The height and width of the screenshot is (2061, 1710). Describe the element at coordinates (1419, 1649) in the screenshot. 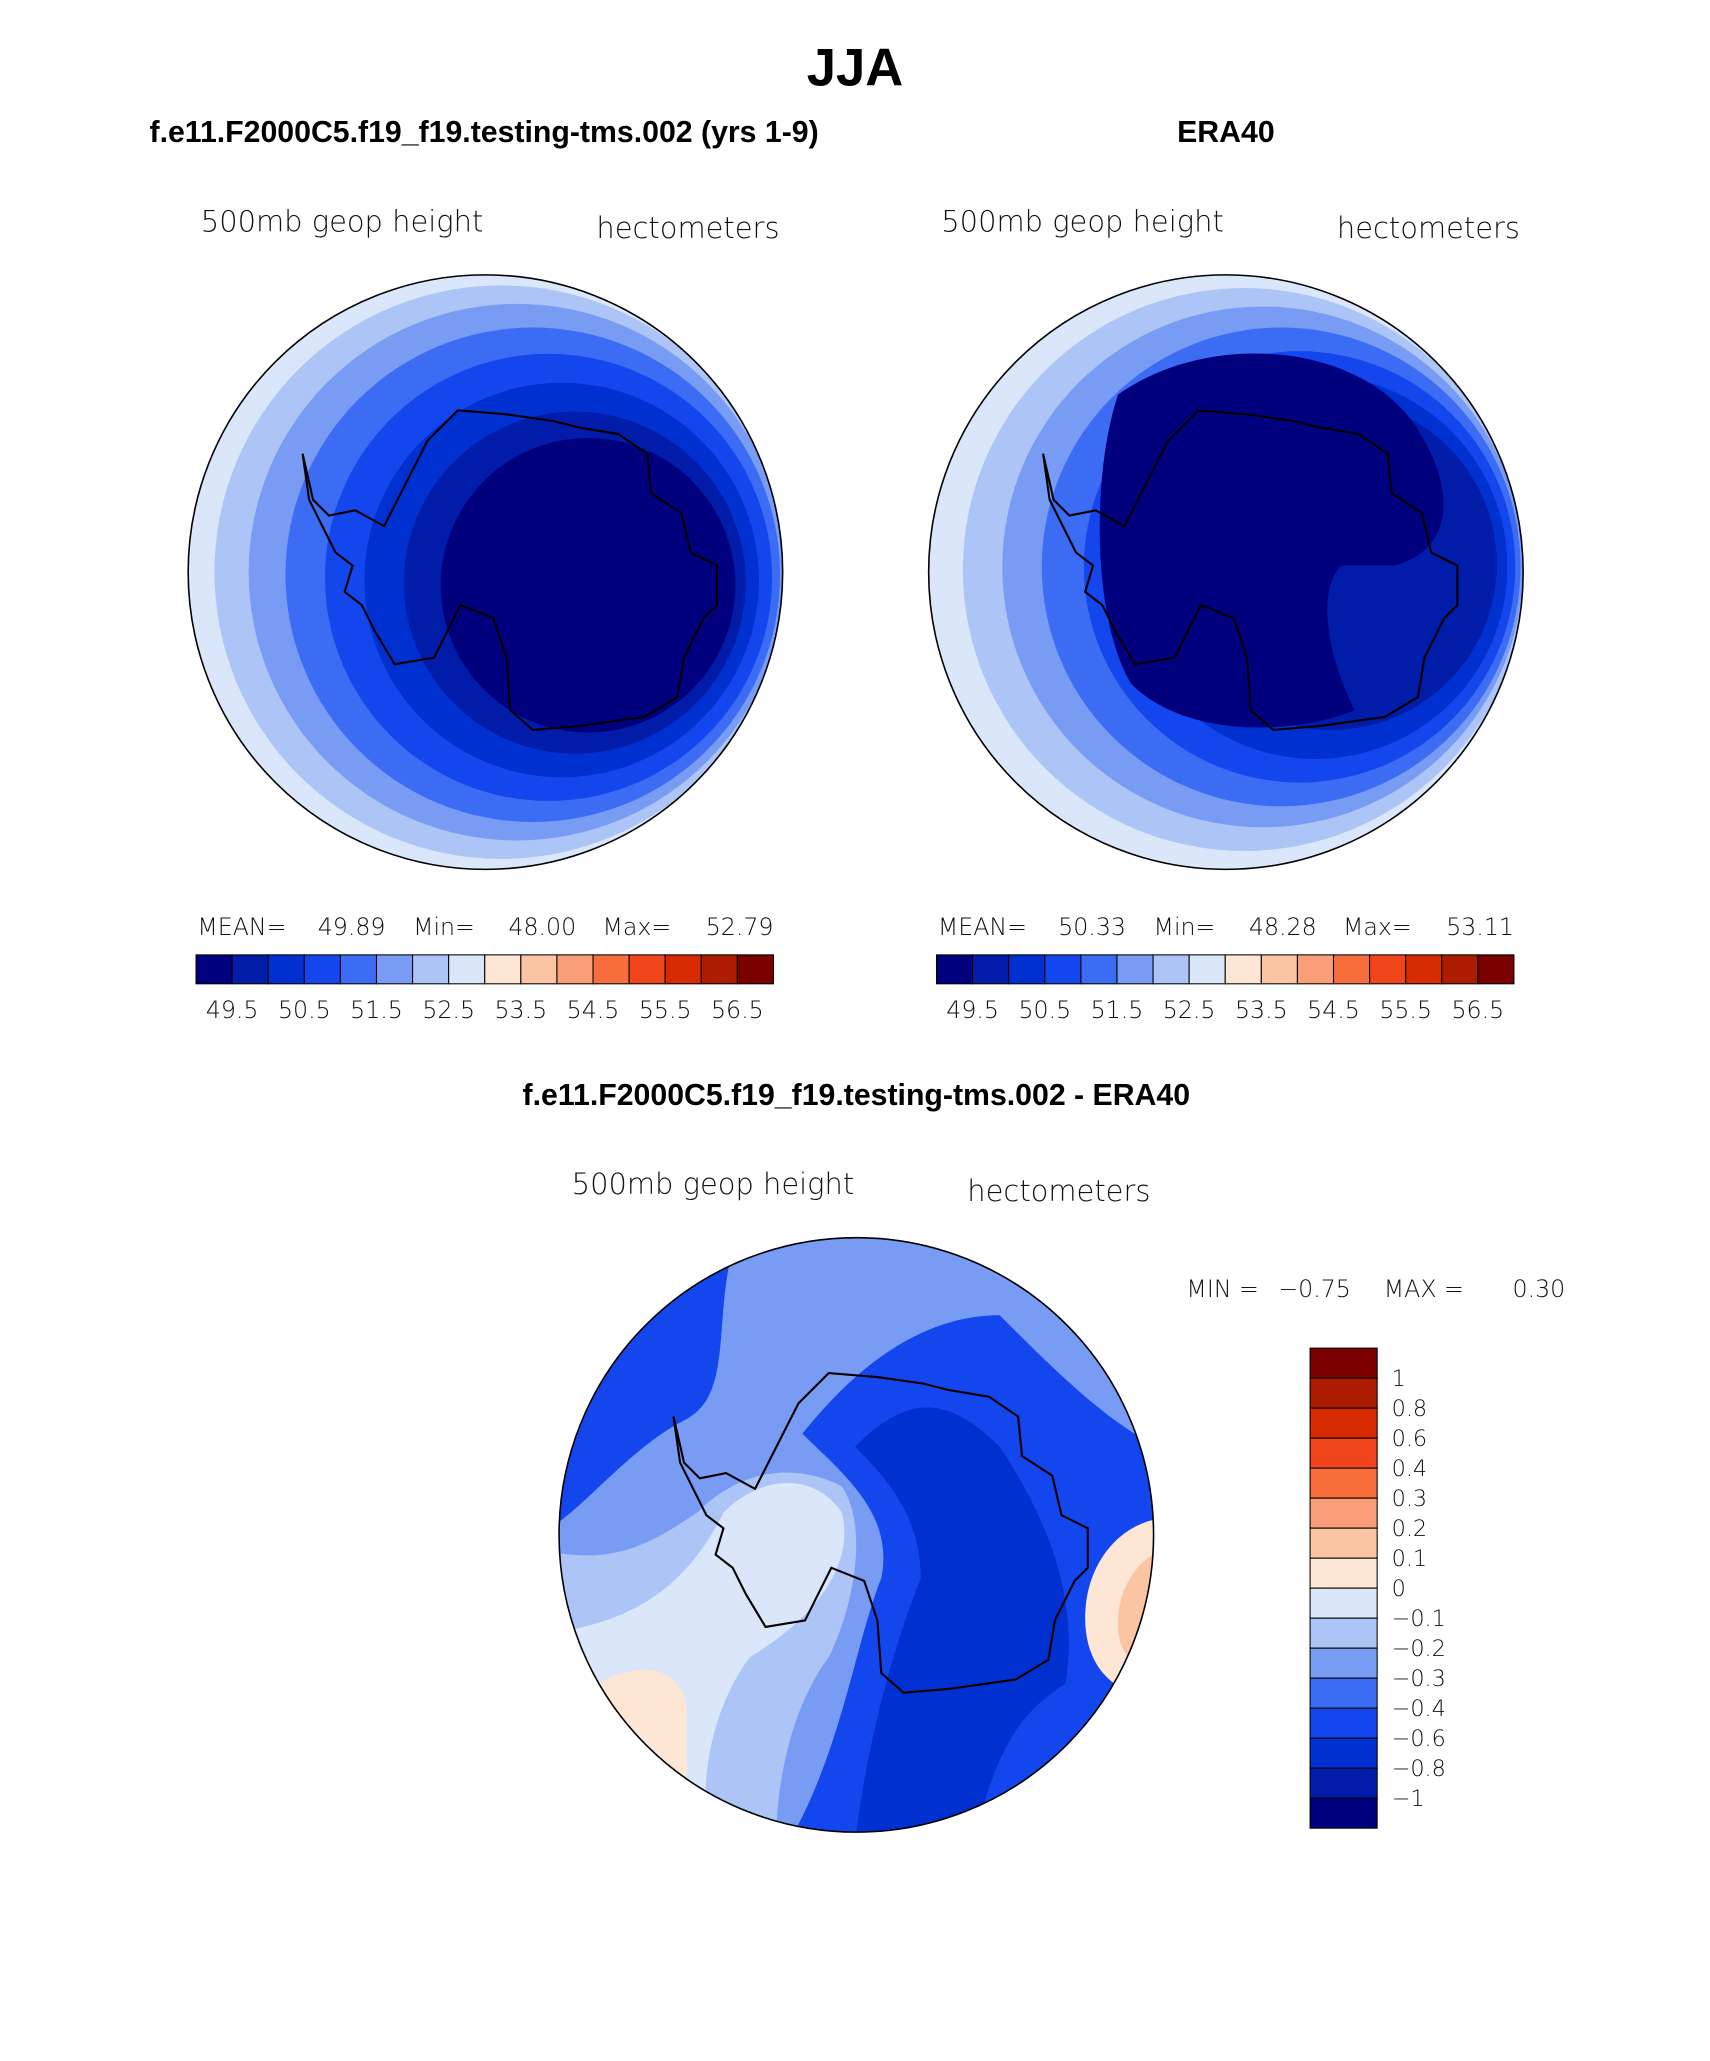

I see `colorbar-label: −0.2` at that location.